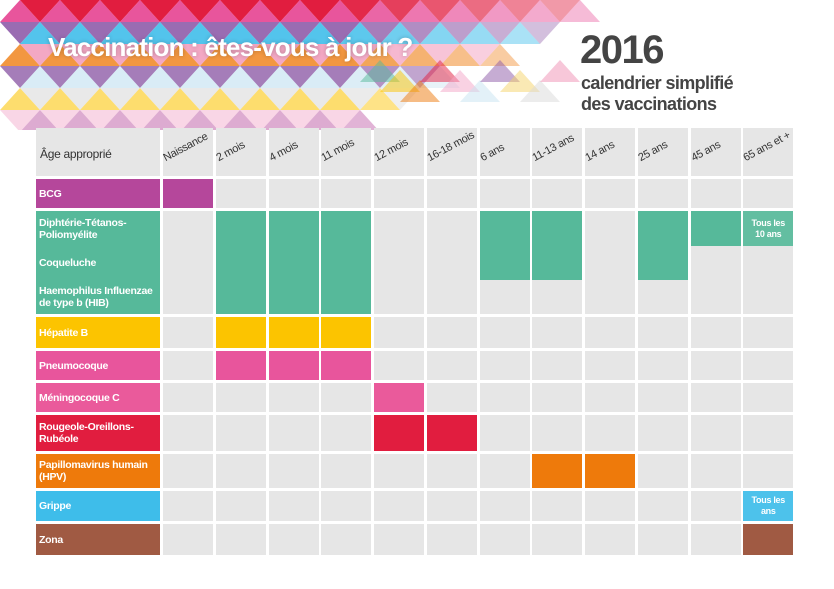 The image size is (834, 589). Describe the element at coordinates (649, 104) in the screenshot. I see `subtitle-line: des vaccinations` at that location.